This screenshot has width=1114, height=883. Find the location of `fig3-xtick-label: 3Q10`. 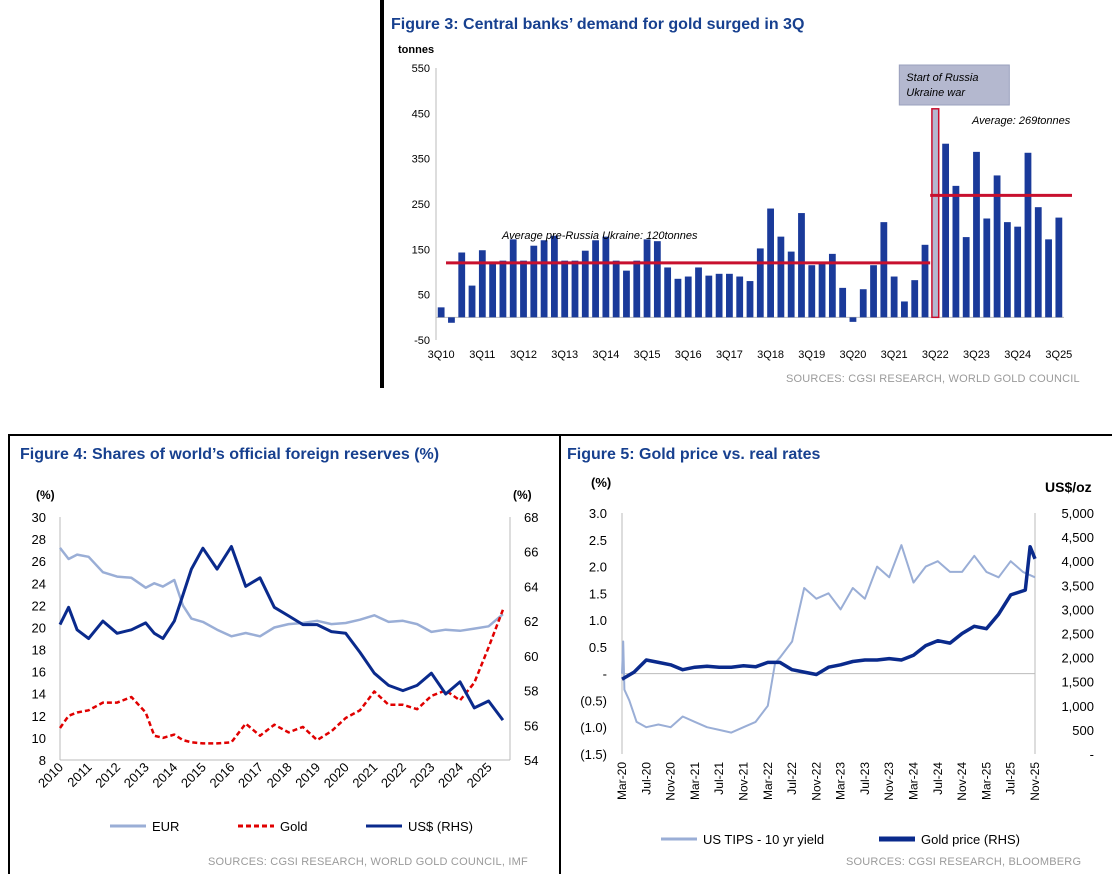

fig3-xtick-label: 3Q10 is located at coordinates (441, 355).